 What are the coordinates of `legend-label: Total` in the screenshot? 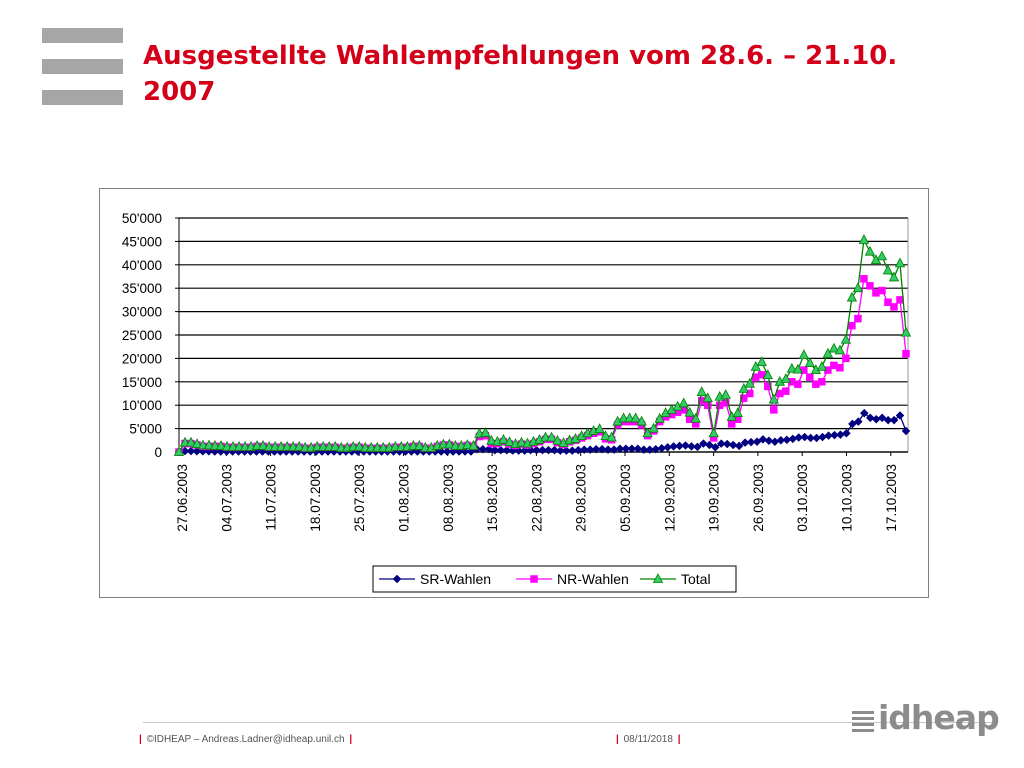 It's located at (696, 579).